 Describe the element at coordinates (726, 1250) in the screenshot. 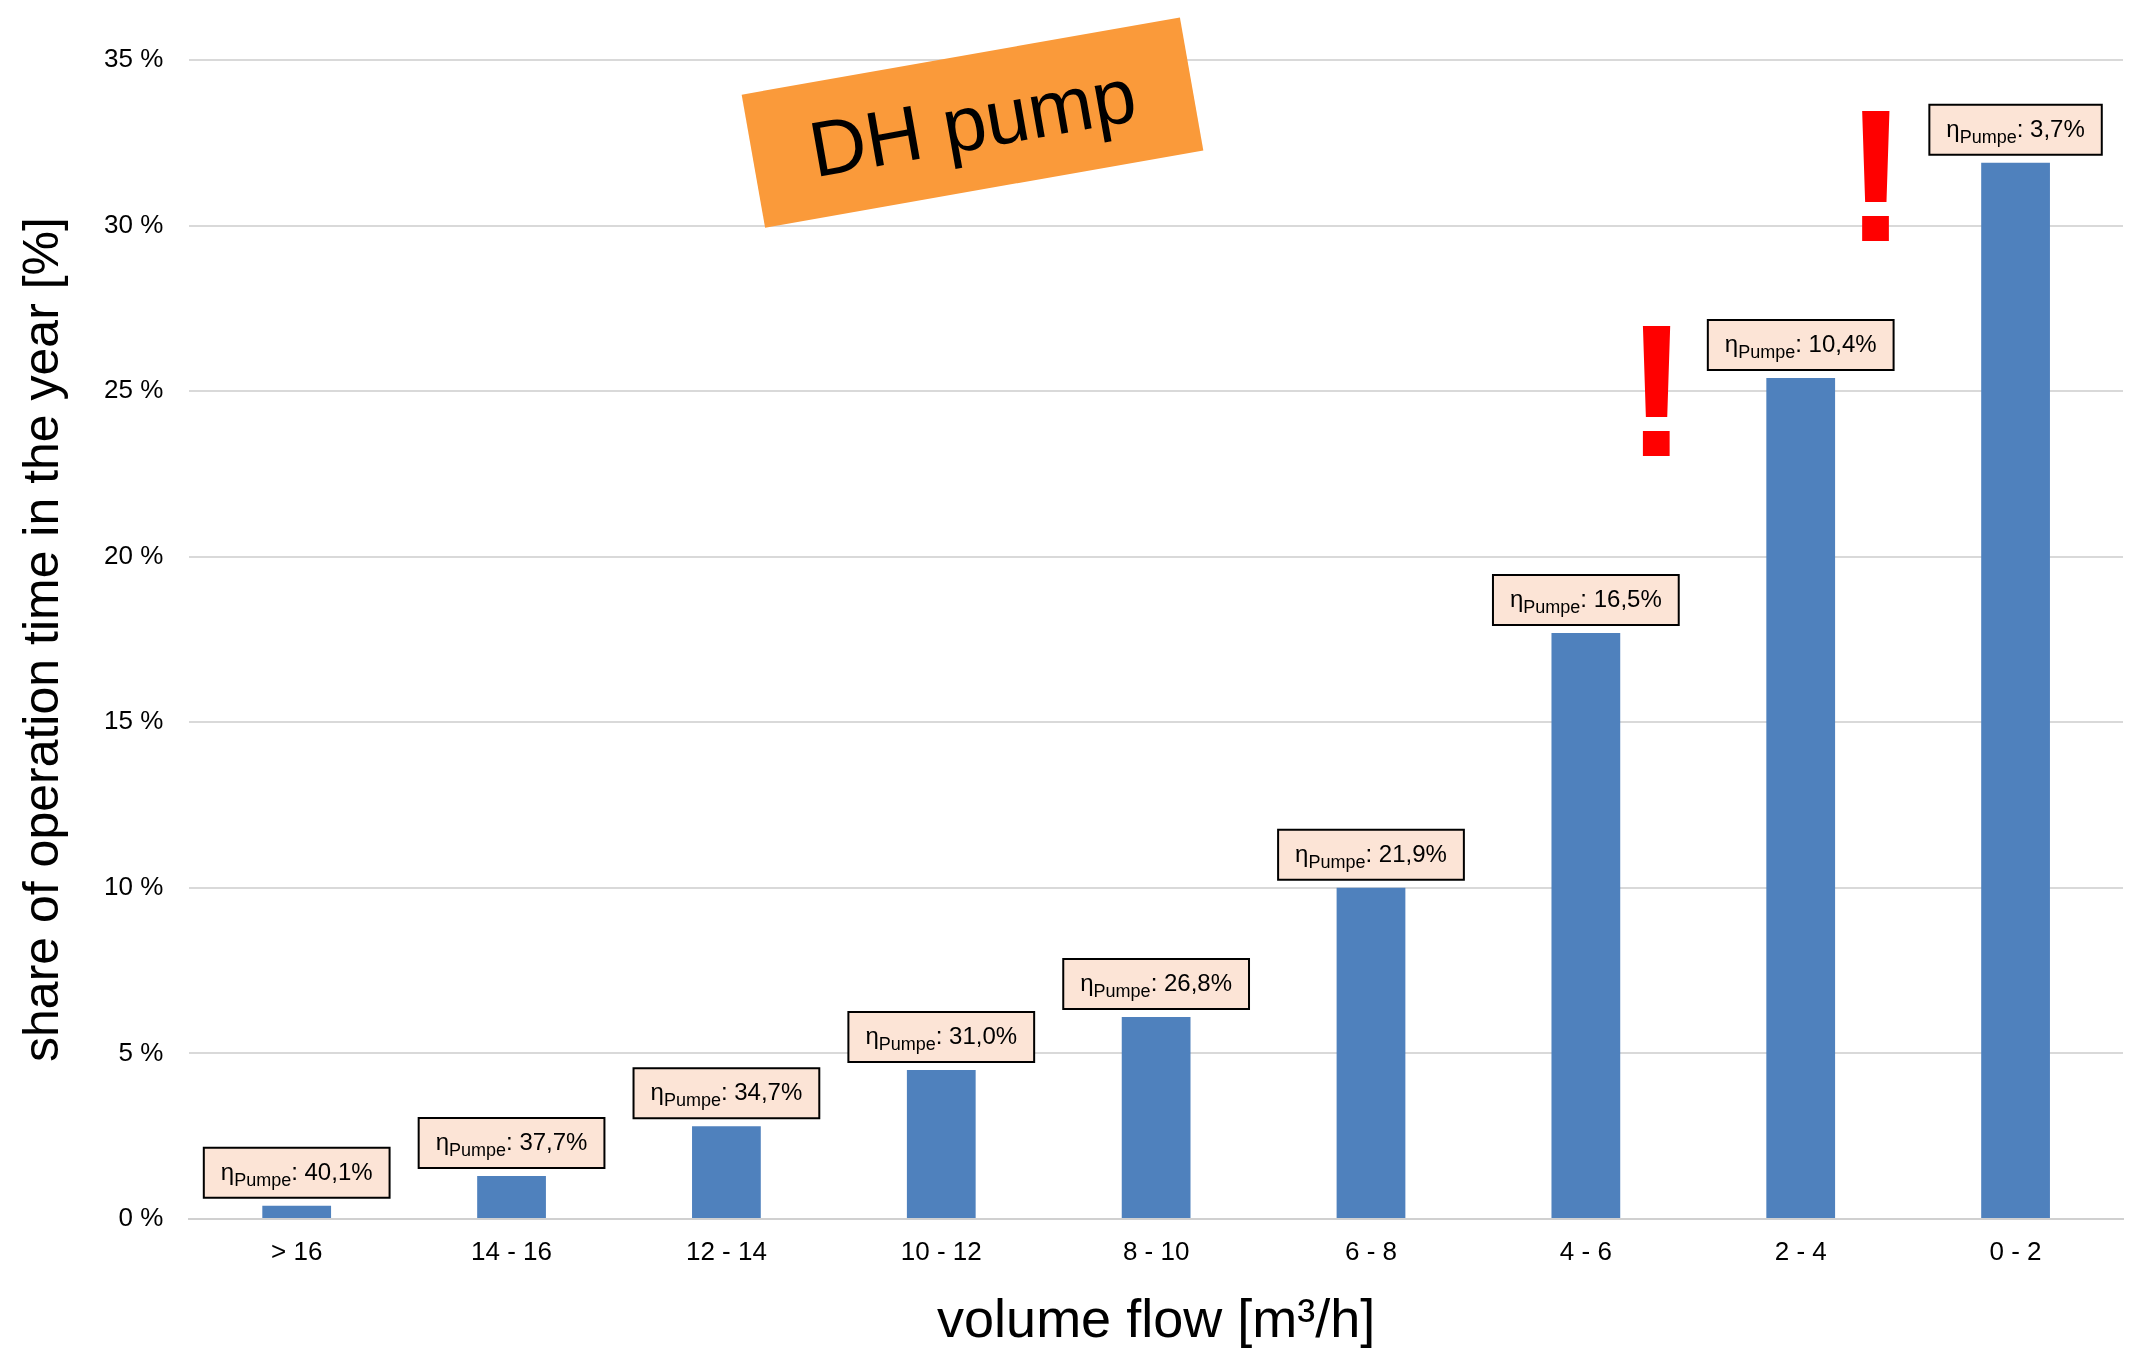

I see `x-tick-label: 12 - 14` at that location.